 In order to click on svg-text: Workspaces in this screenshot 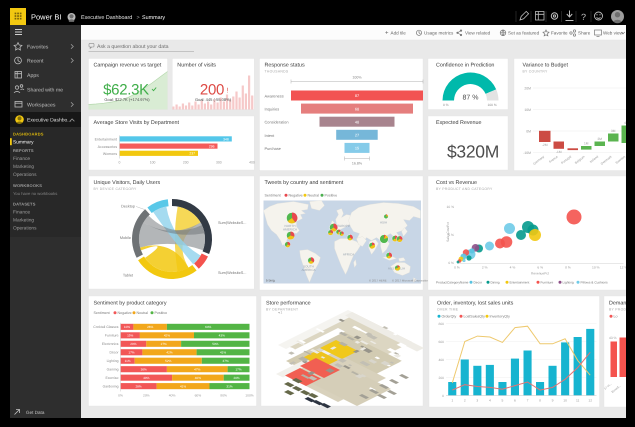, I will do `click(41, 106)`.